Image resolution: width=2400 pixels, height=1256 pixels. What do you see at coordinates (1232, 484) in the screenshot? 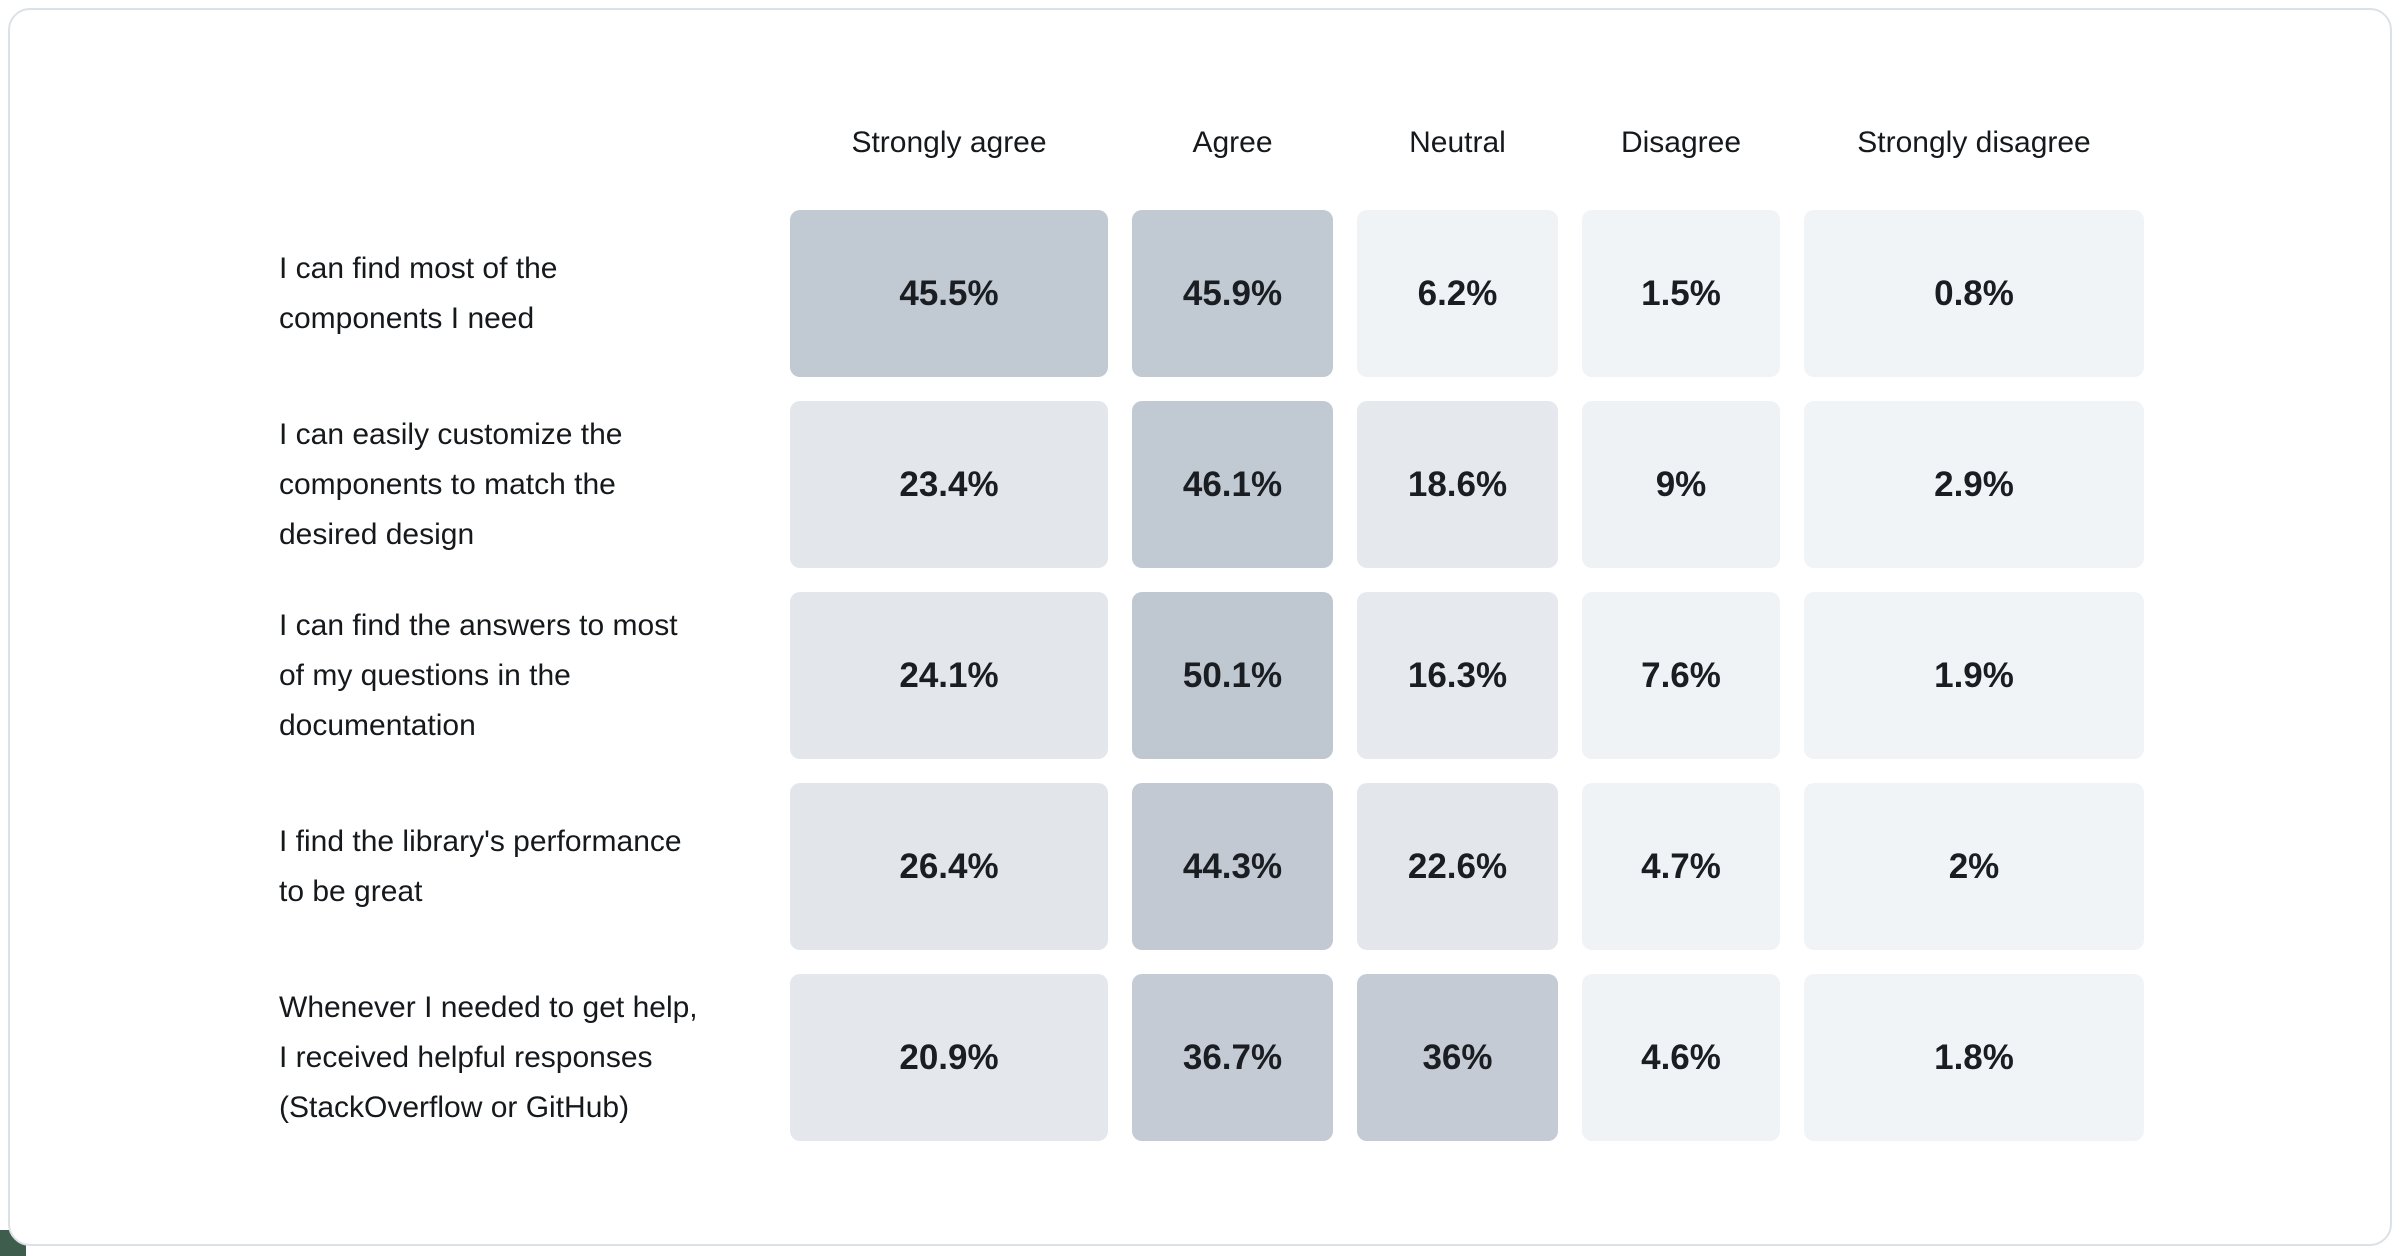
I see `heatmap-cell: 46.1%` at bounding box center [1232, 484].